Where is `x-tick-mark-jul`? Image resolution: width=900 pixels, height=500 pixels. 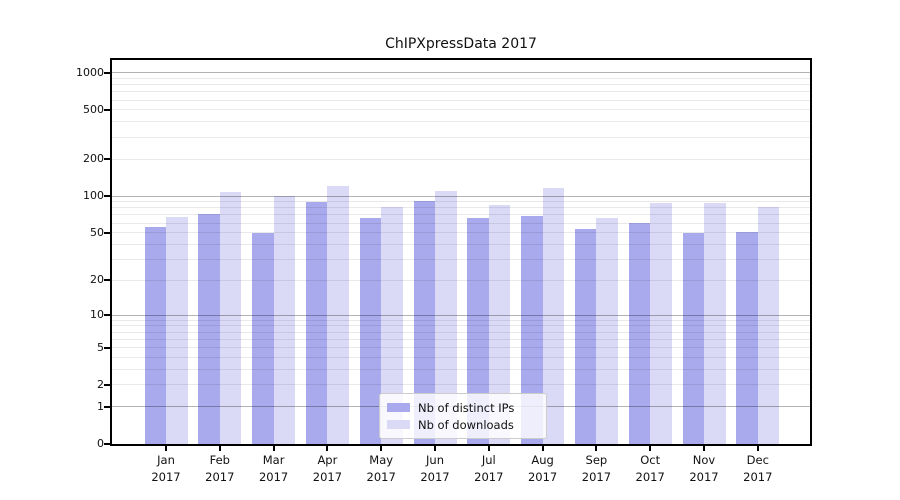
x-tick-mark-jul is located at coordinates (488, 448).